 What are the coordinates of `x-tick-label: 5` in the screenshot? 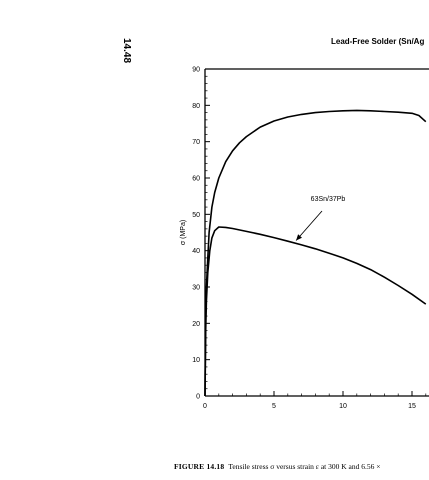 It's located at (274, 406).